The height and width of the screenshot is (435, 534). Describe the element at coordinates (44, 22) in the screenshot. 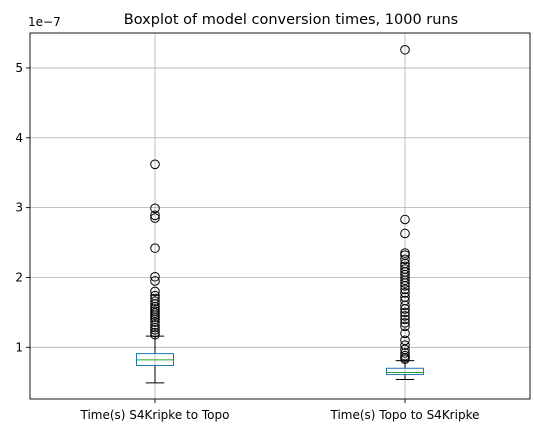

I see `y-axis-offset-label: 1e−7` at that location.